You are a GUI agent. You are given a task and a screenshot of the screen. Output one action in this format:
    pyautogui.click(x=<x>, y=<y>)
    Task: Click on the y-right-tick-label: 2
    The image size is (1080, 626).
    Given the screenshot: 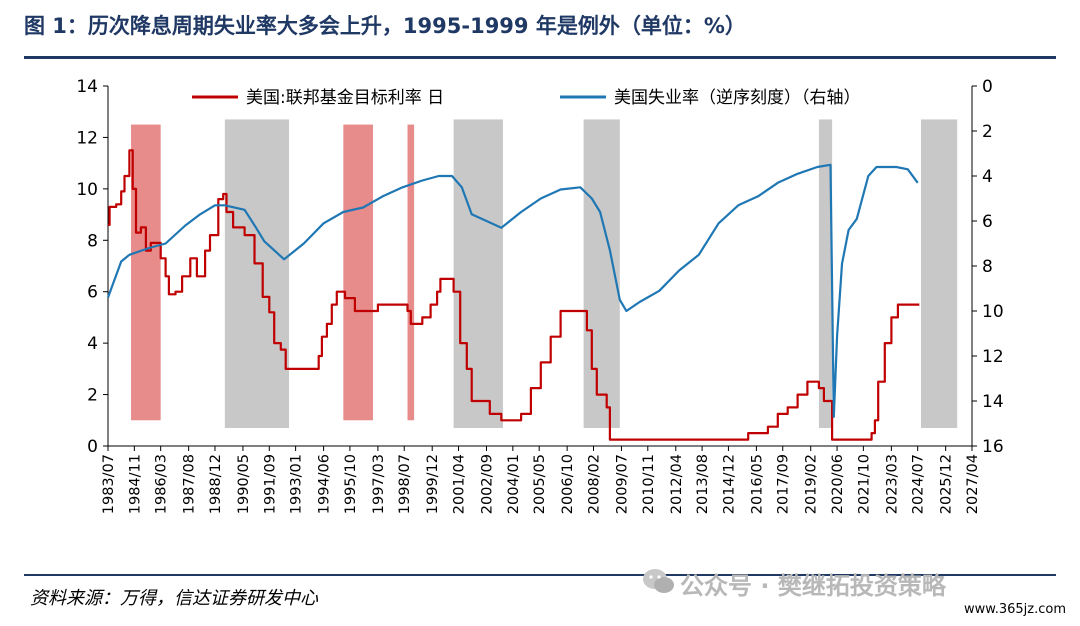 What is the action you would take?
    pyautogui.click(x=987, y=132)
    